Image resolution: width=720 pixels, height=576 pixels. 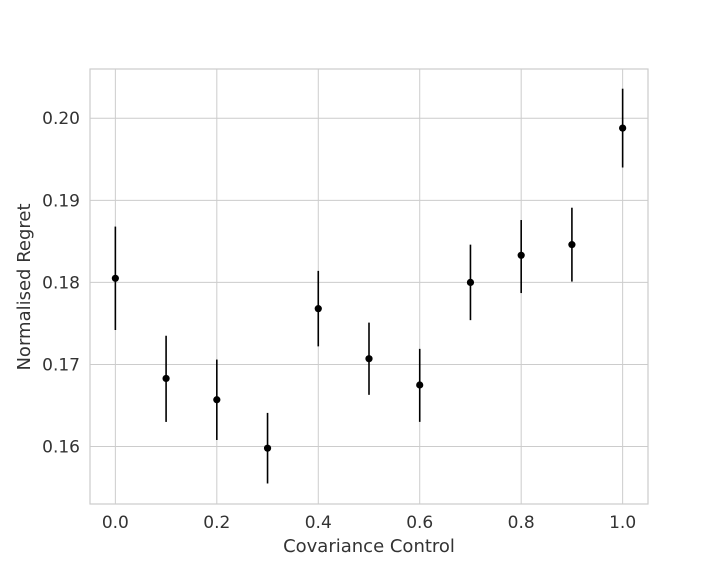 I want to click on x-tick-label: 0.2, so click(x=216, y=523).